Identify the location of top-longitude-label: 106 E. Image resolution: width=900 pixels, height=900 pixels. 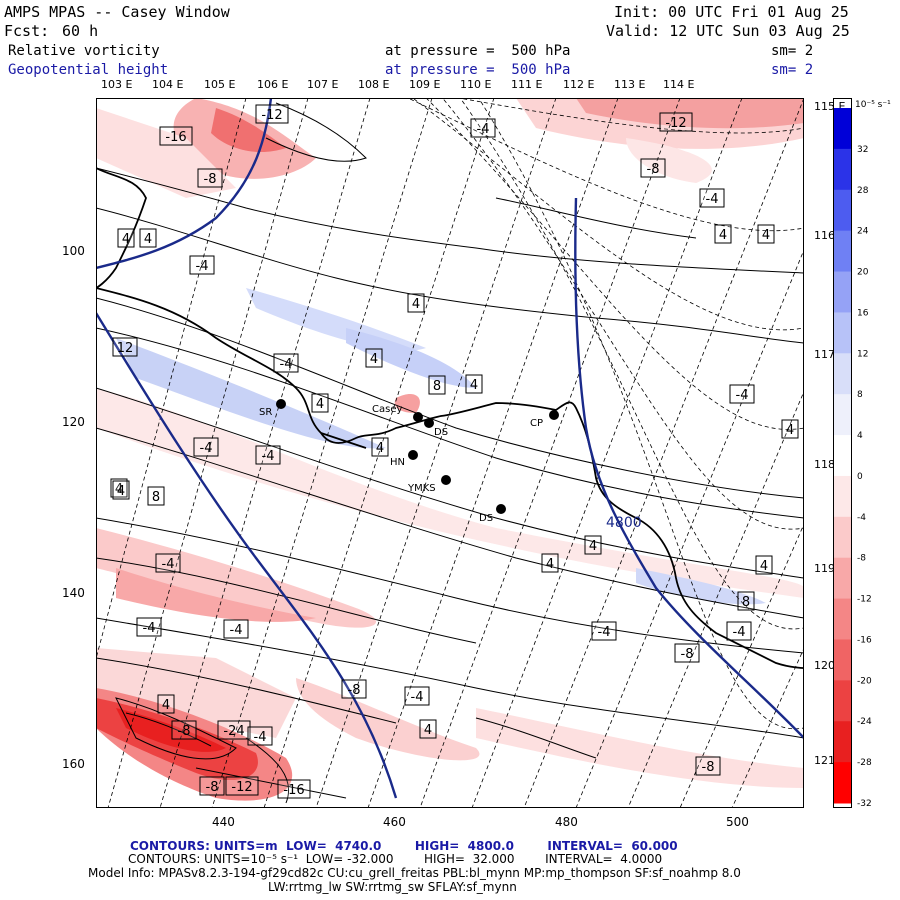
(273, 84).